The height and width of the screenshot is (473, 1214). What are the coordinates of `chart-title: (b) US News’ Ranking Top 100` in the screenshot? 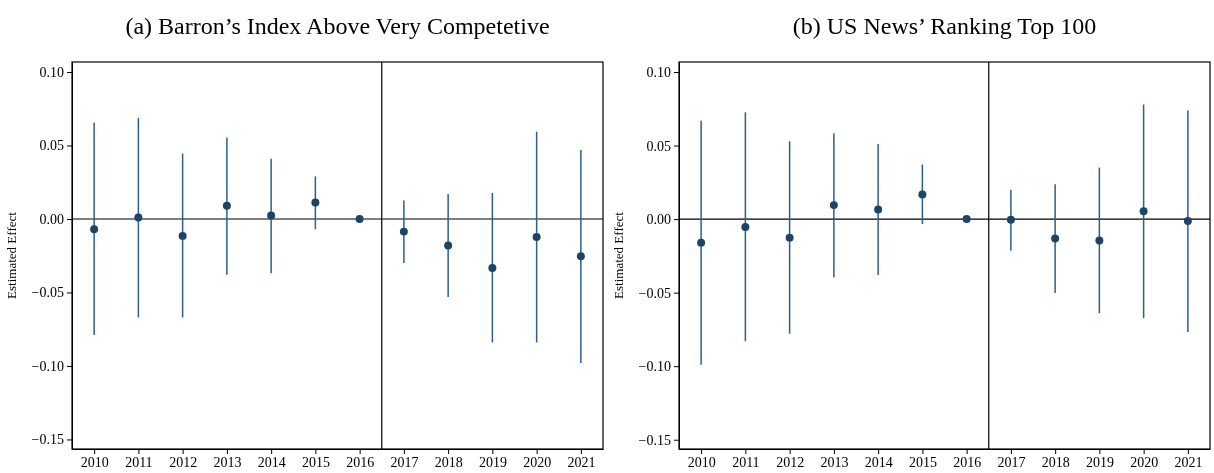 It's located at (944, 26).